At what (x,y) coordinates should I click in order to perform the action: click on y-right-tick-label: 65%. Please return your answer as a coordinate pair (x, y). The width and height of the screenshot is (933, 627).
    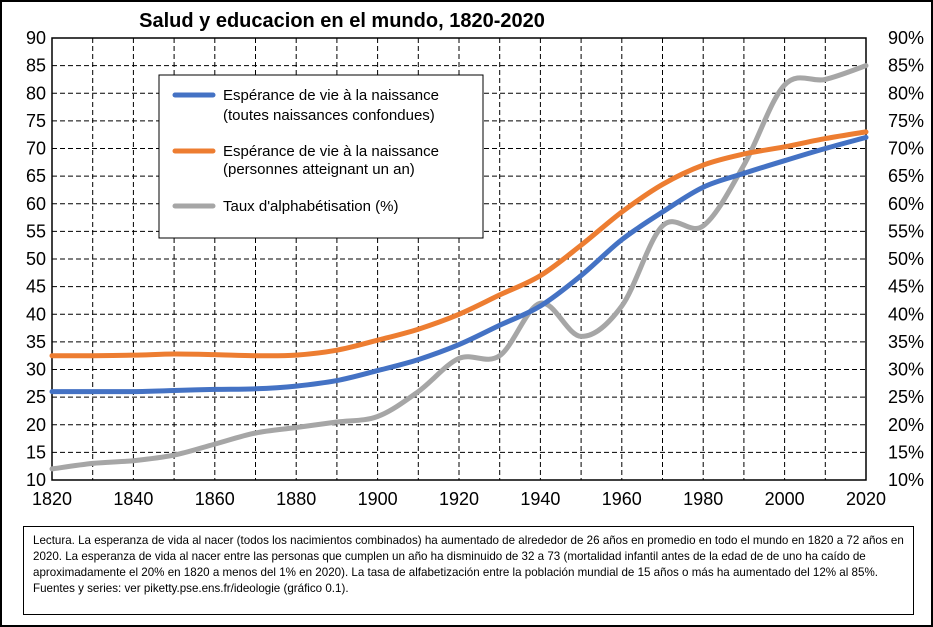
    Looking at the image, I should click on (906, 176).